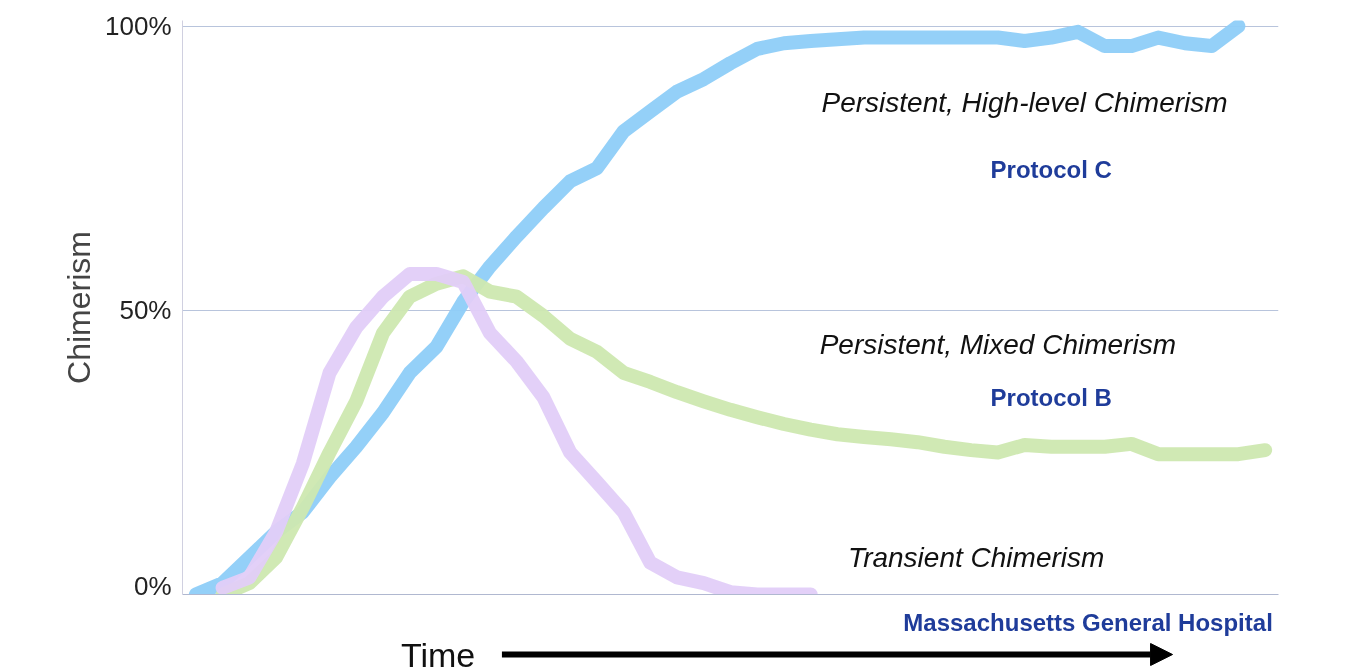 Image resolution: width=1345 pixels, height=672 pixels. Describe the element at coordinates (438, 653) in the screenshot. I see `x-axis-title: Time` at that location.